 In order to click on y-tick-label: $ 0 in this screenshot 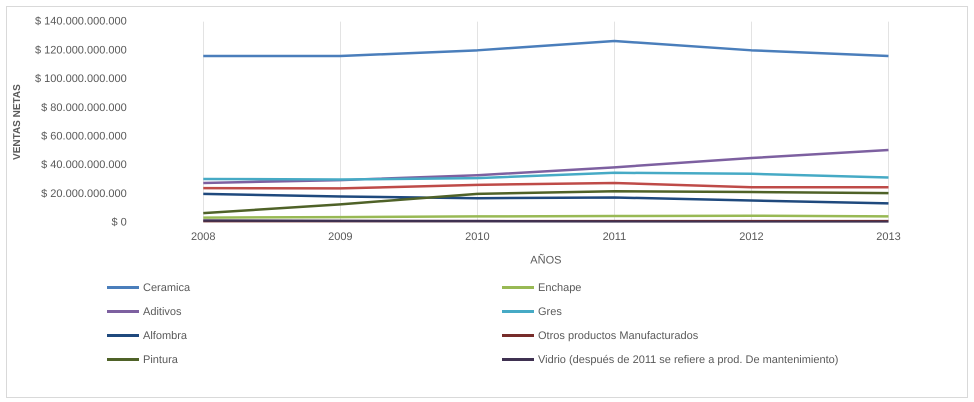, I will do `click(119, 222)`.